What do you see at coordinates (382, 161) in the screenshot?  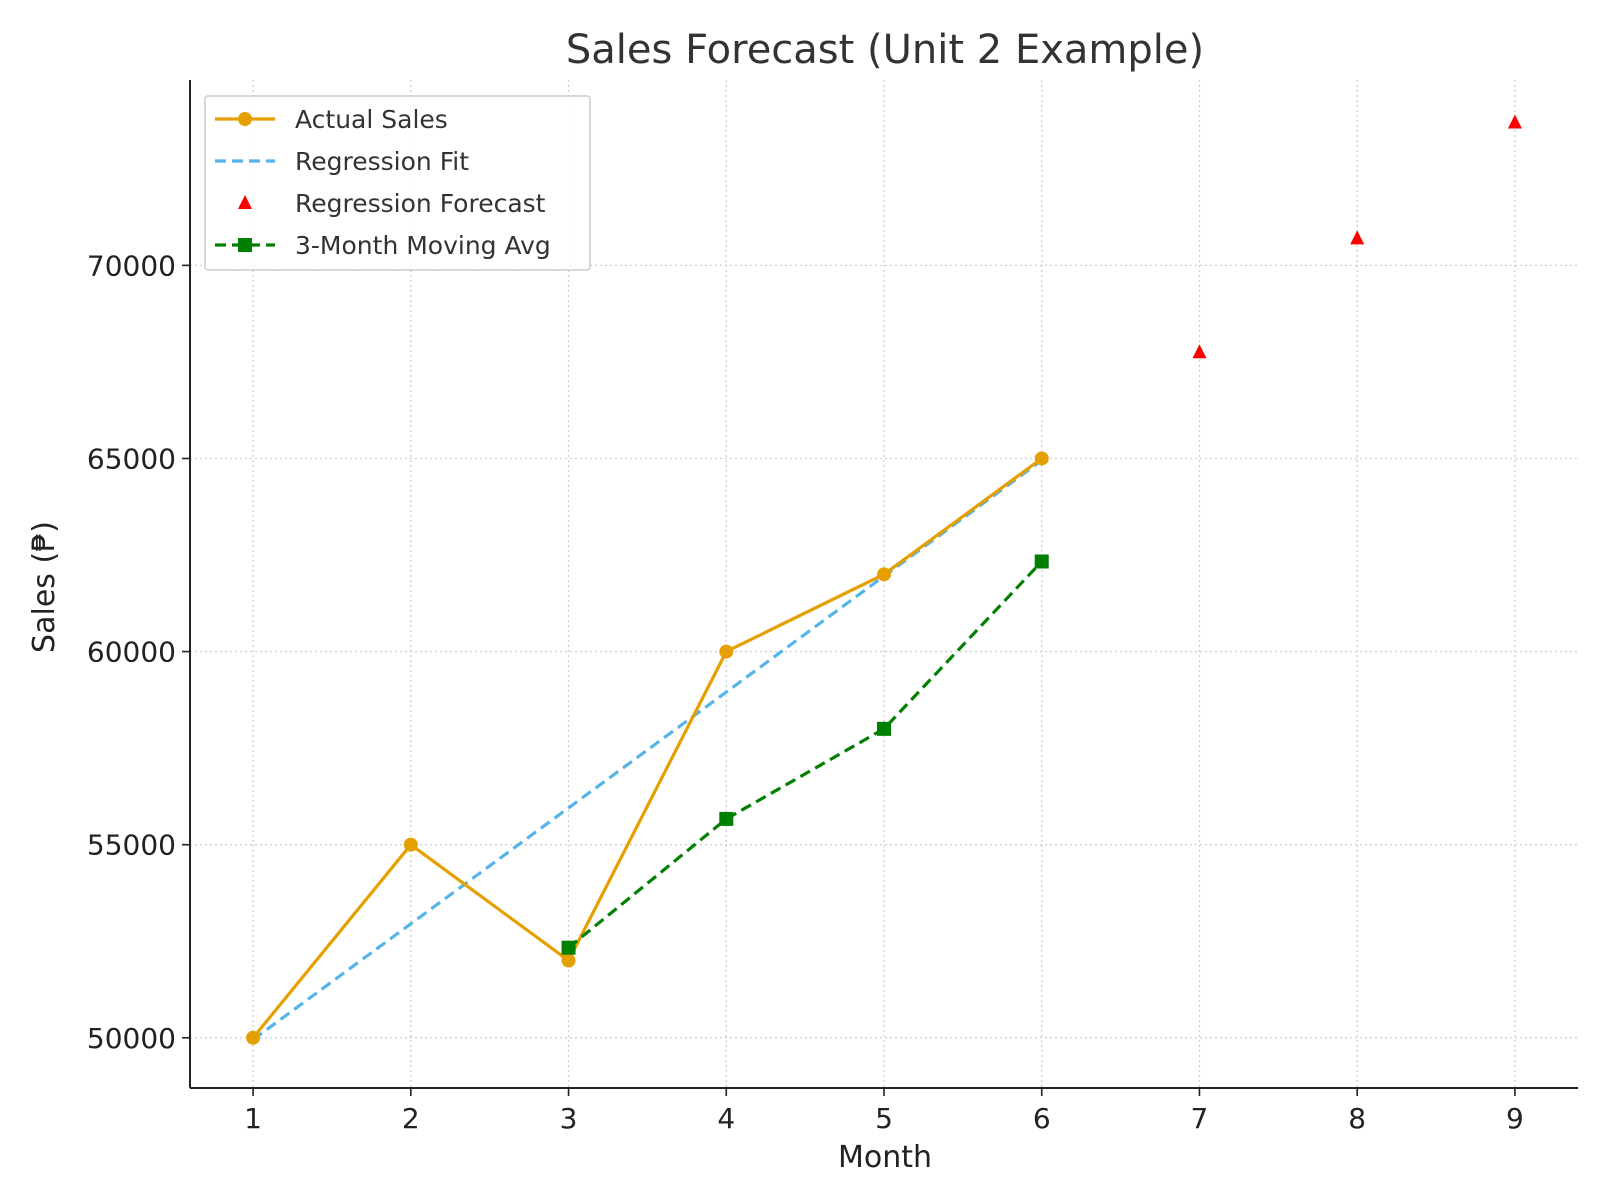 I see `legend-label: Regression Fit` at bounding box center [382, 161].